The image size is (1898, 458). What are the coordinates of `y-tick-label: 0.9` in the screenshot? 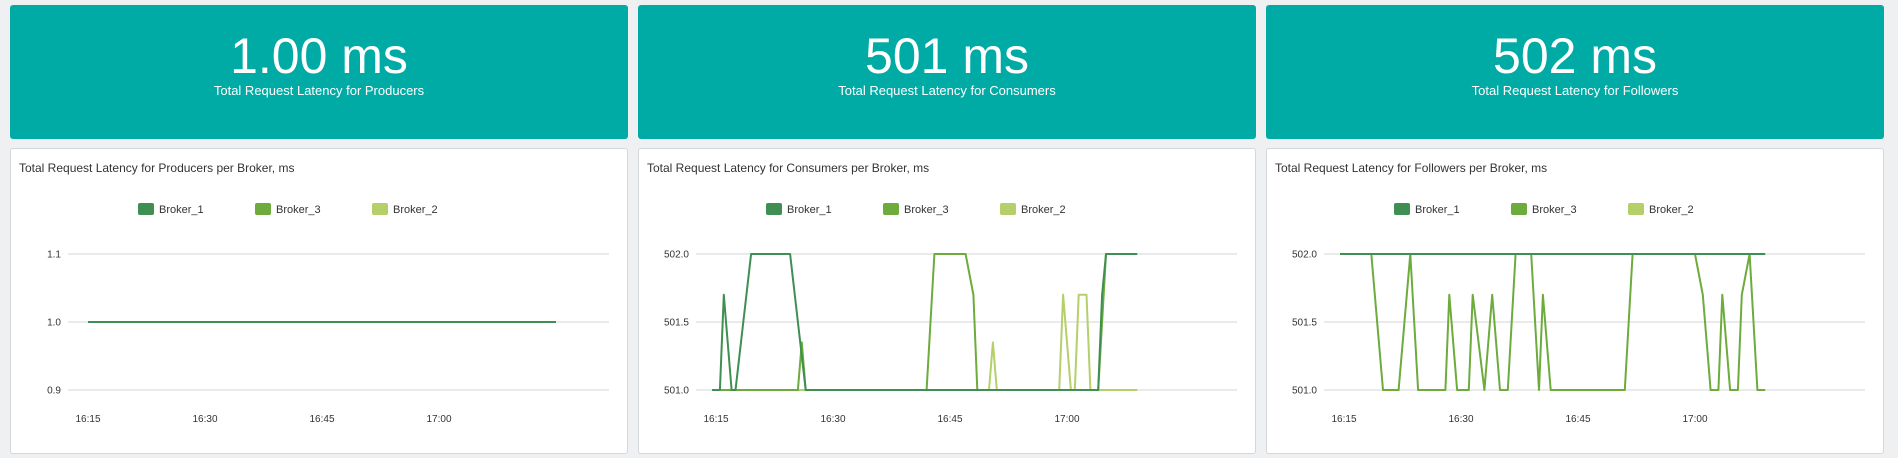 It's located at (54, 391).